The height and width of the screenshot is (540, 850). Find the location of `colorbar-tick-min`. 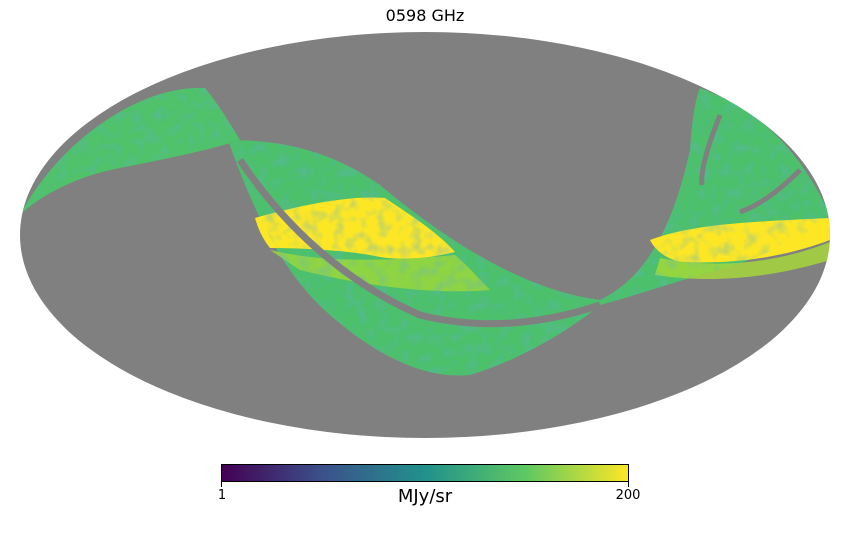

colorbar-tick-min is located at coordinates (221, 484).